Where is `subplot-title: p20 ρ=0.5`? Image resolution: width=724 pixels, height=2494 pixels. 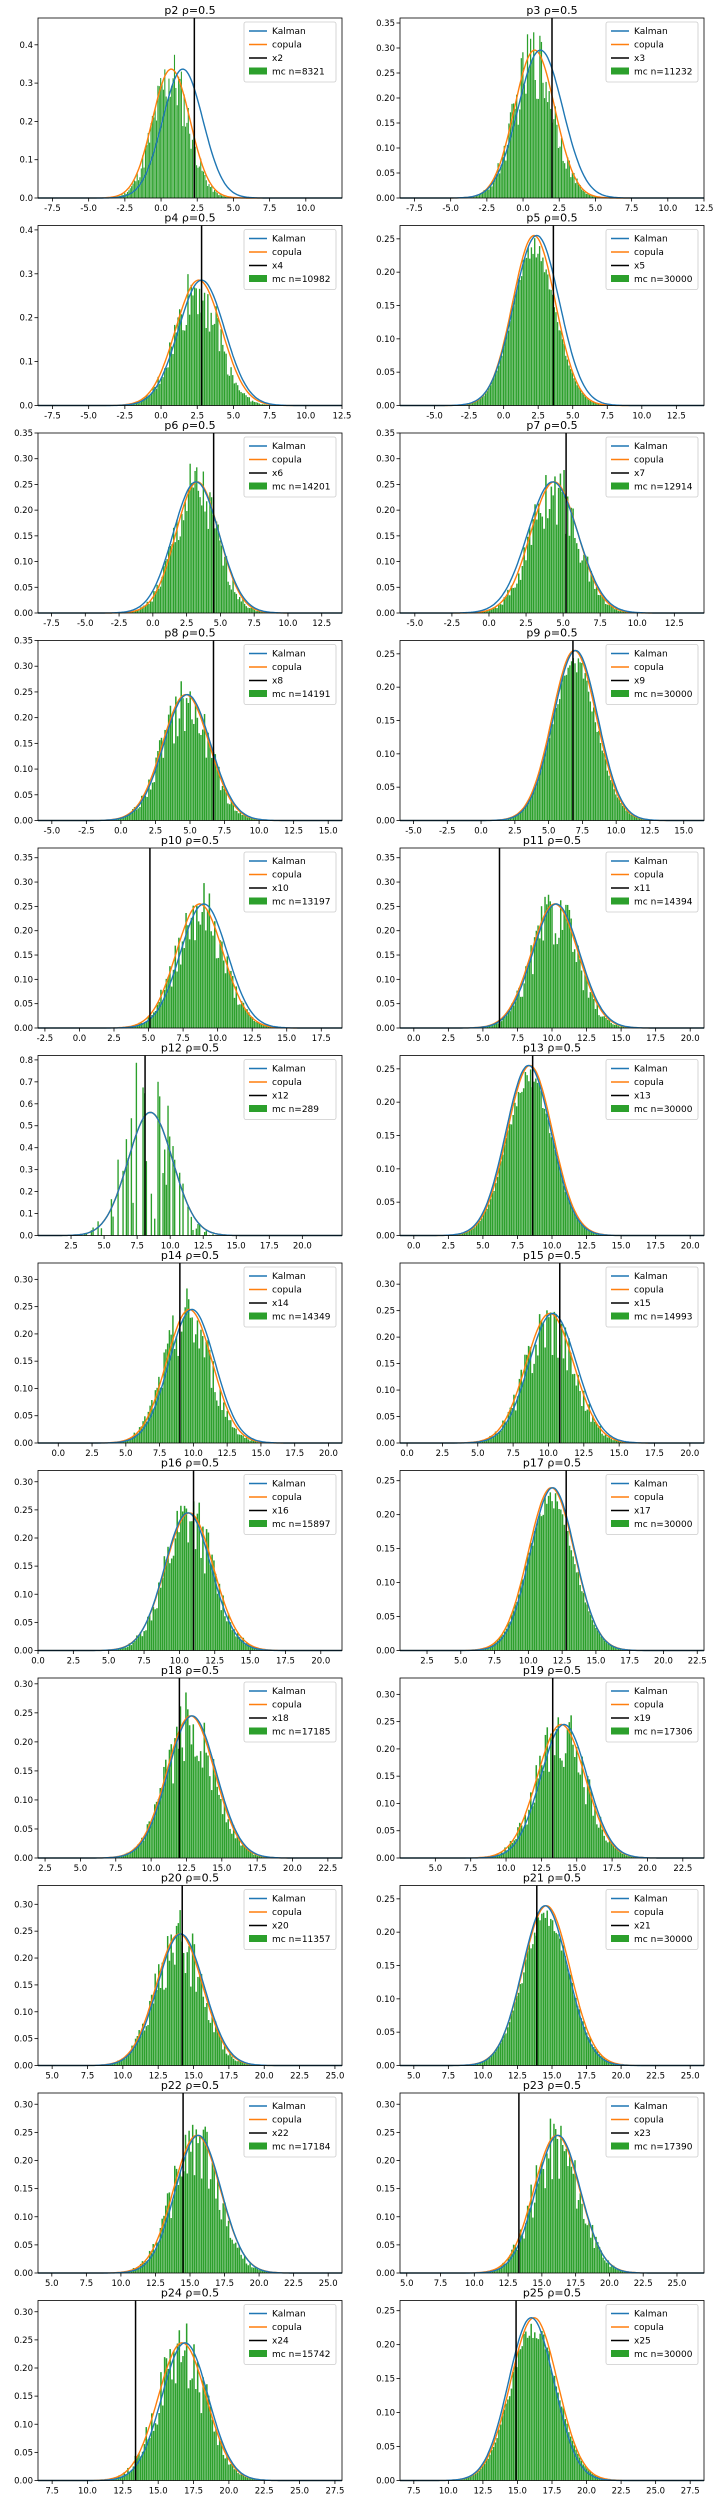
subplot-title: p20 ρ=0.5 is located at coordinates (190, 1878).